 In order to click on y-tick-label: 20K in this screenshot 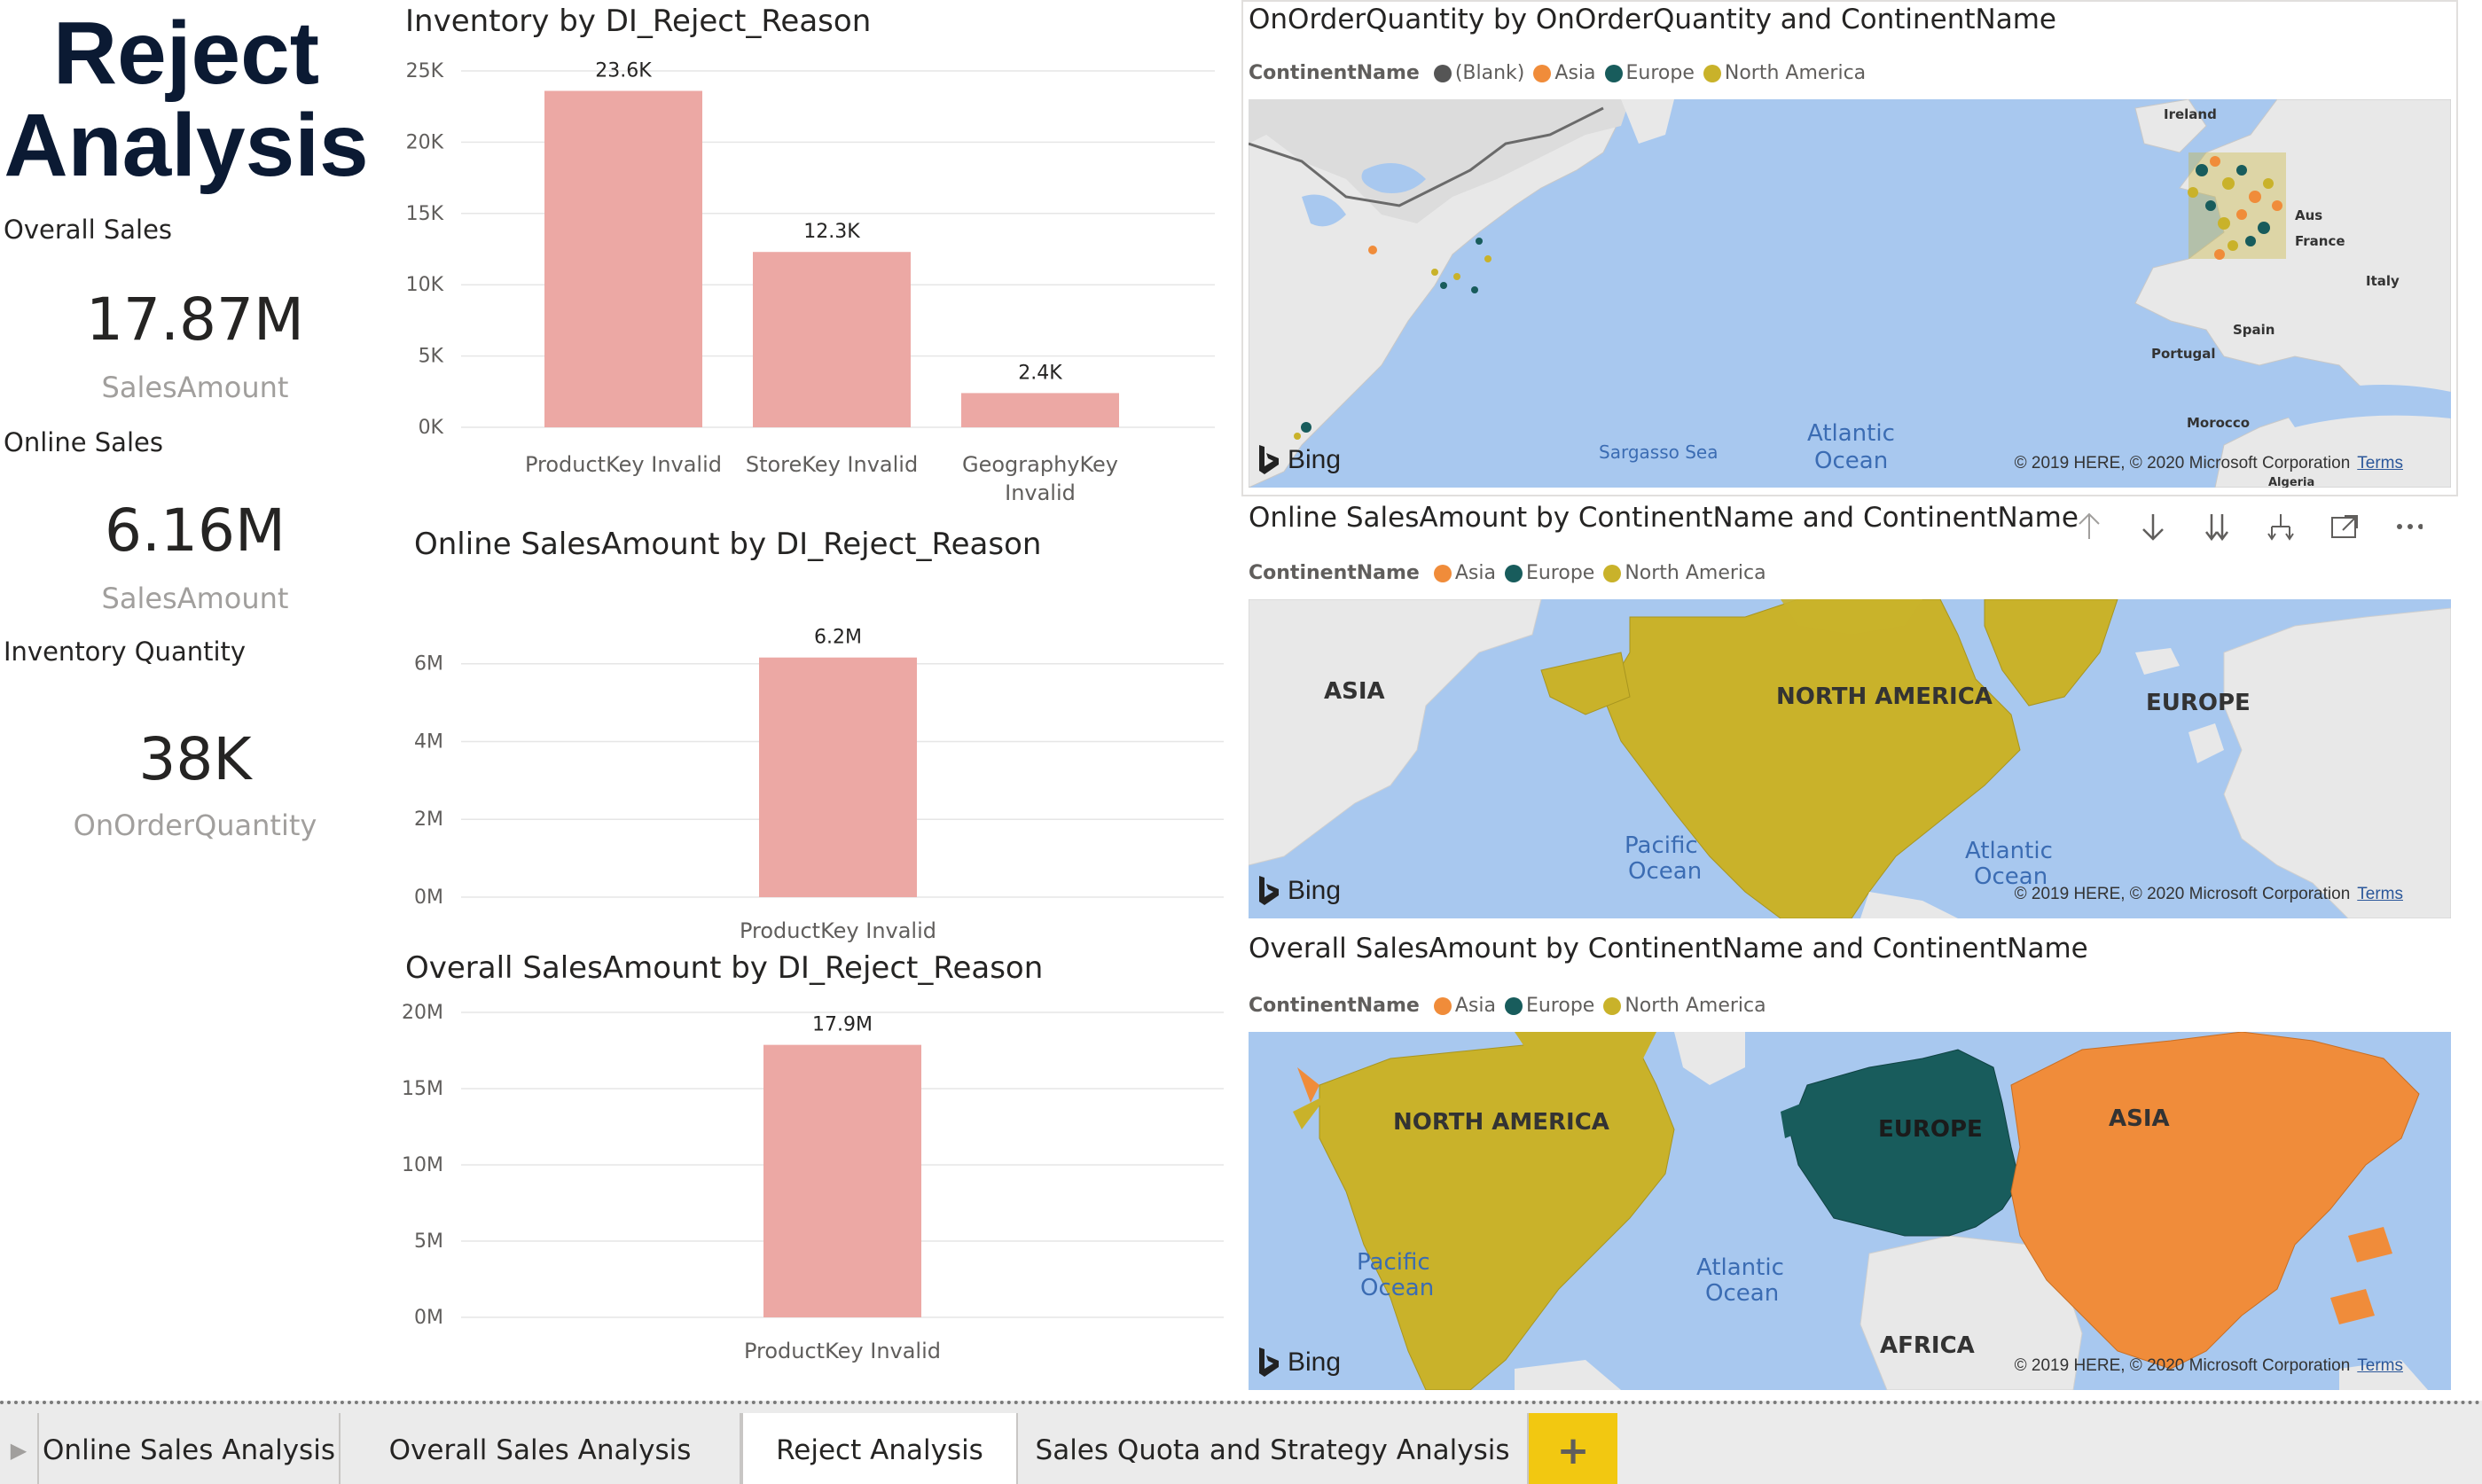, I will do `click(425, 142)`.